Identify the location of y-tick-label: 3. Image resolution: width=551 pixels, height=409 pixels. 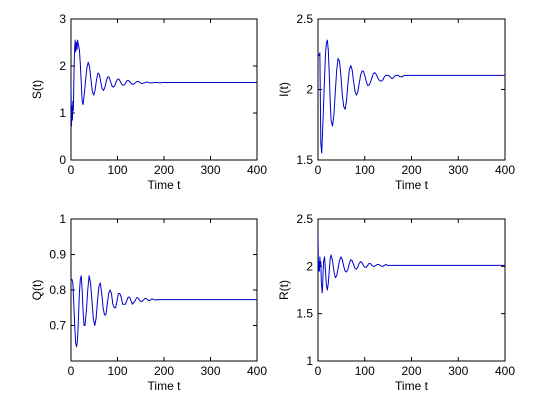
(62, 19).